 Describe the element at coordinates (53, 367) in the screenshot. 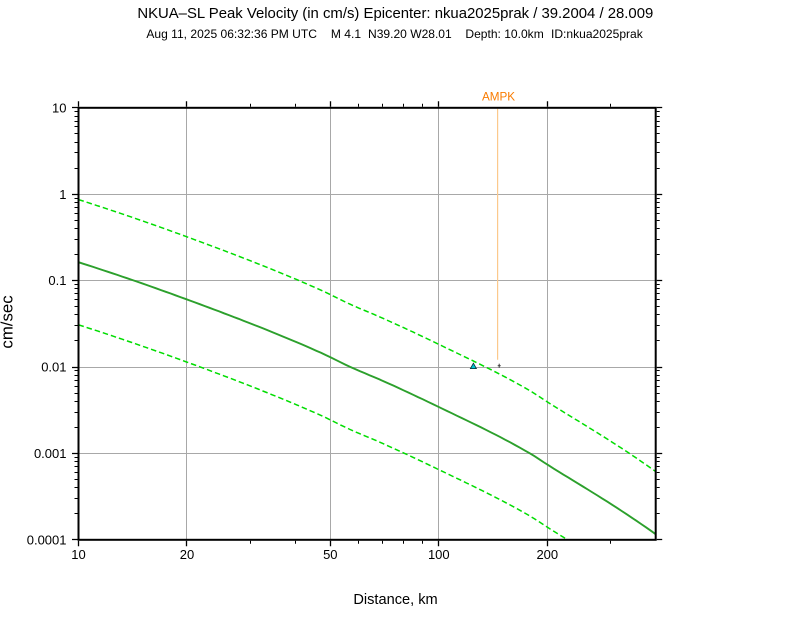

I see `svg-text: 0.01` at that location.